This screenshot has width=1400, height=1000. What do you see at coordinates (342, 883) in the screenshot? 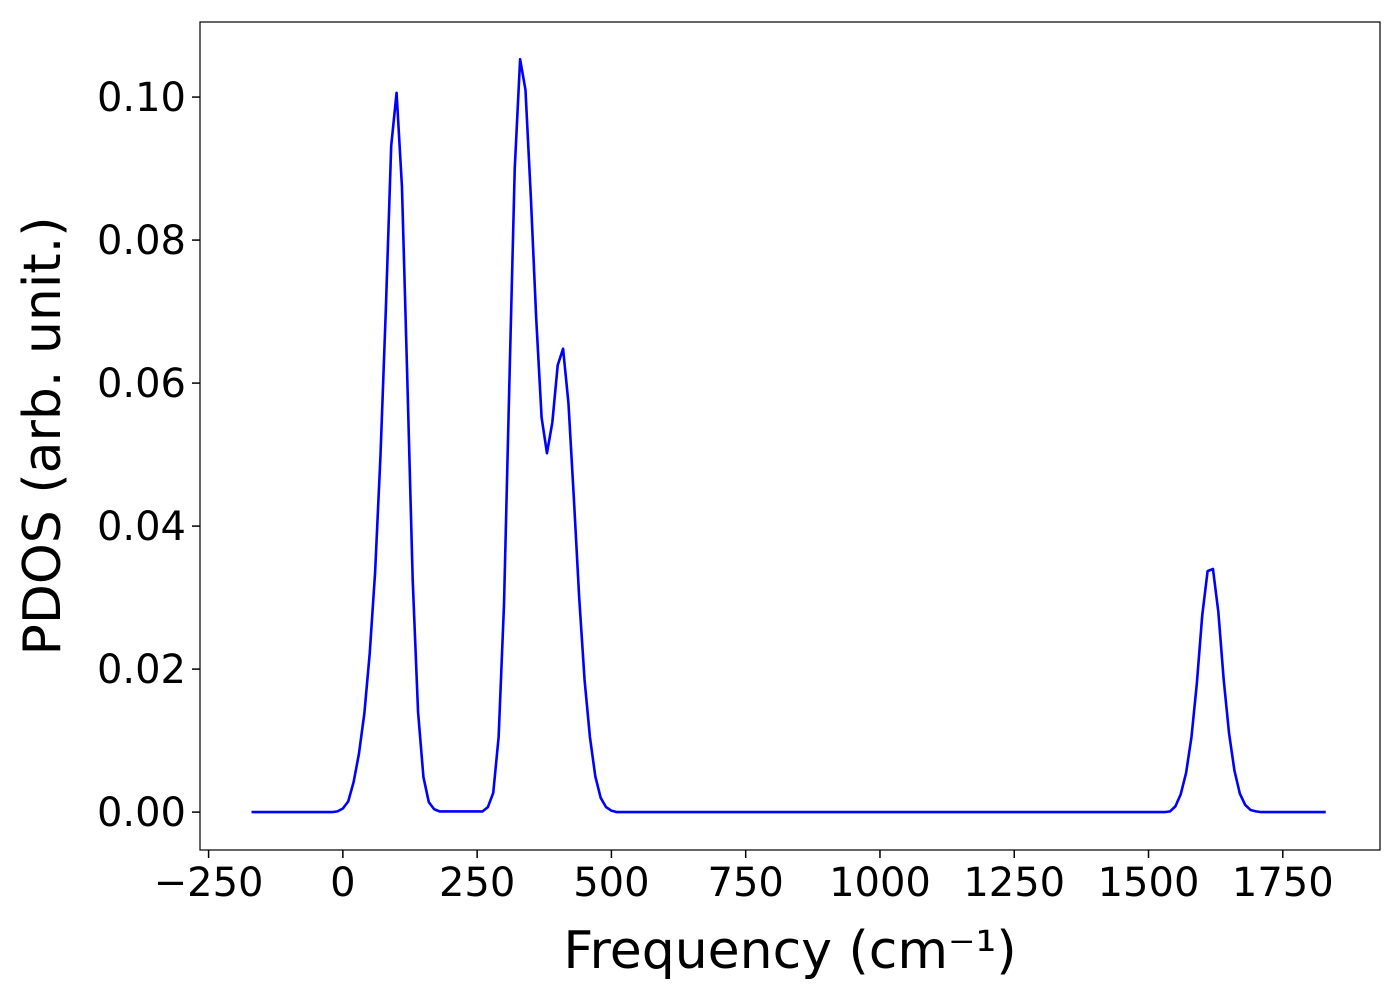
I see `x-tick-label: 0` at bounding box center [342, 883].